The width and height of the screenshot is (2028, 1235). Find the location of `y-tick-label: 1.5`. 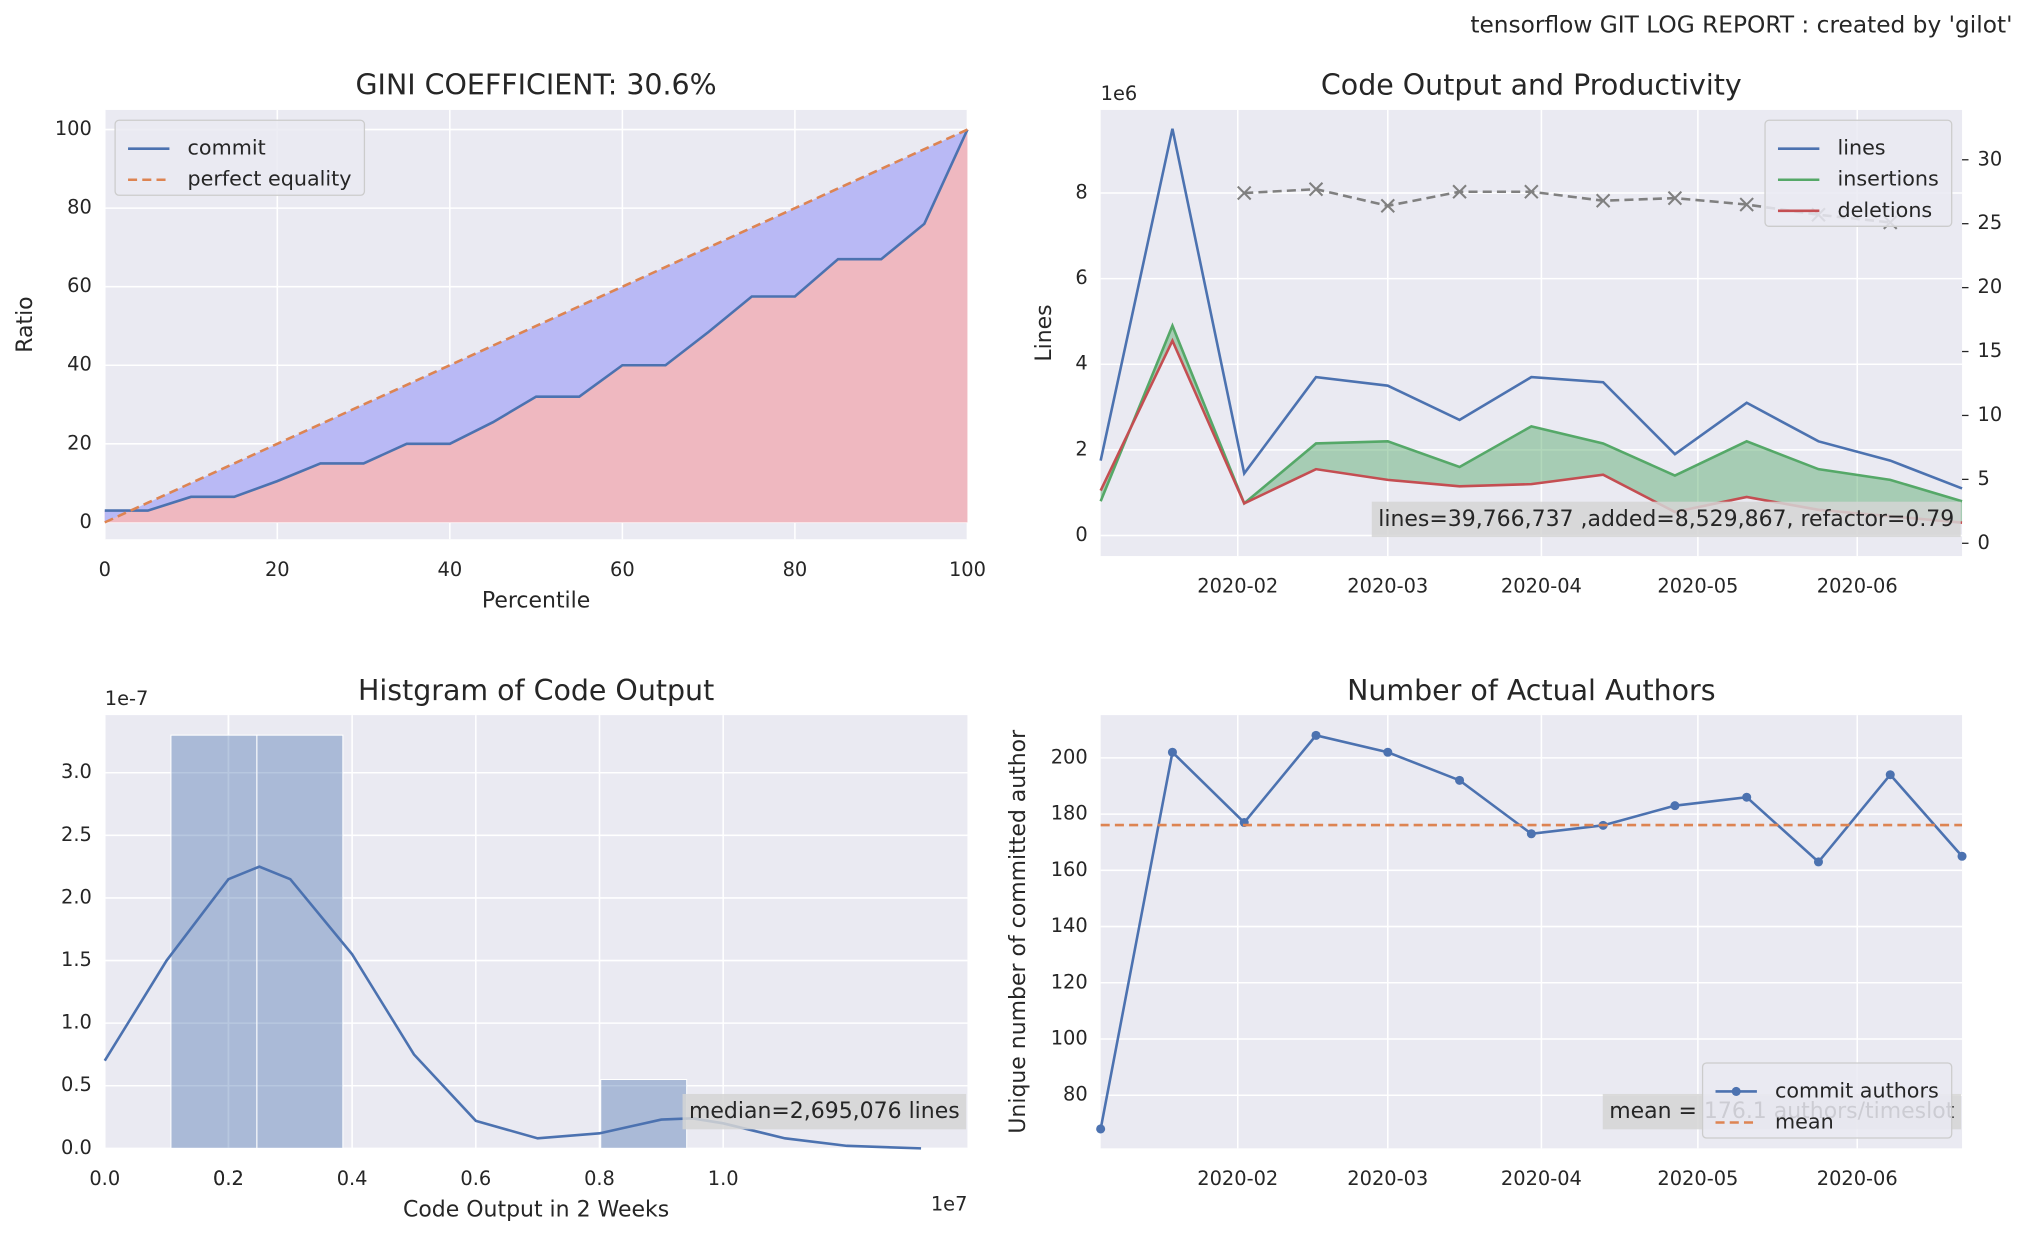

y-tick-label: 1.5 is located at coordinates (76, 959).